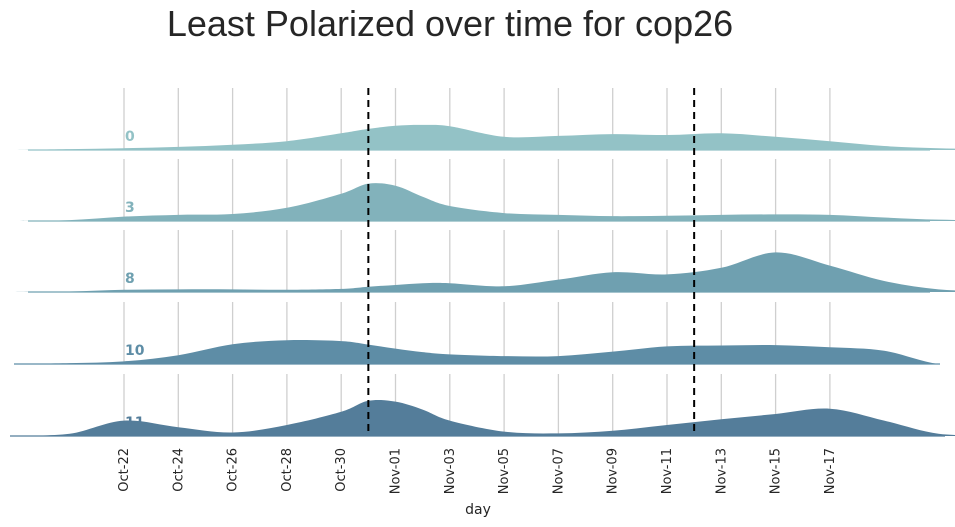 The image size is (955, 527). I want to click on x-tick-label: Nov-15, so click(776, 471).